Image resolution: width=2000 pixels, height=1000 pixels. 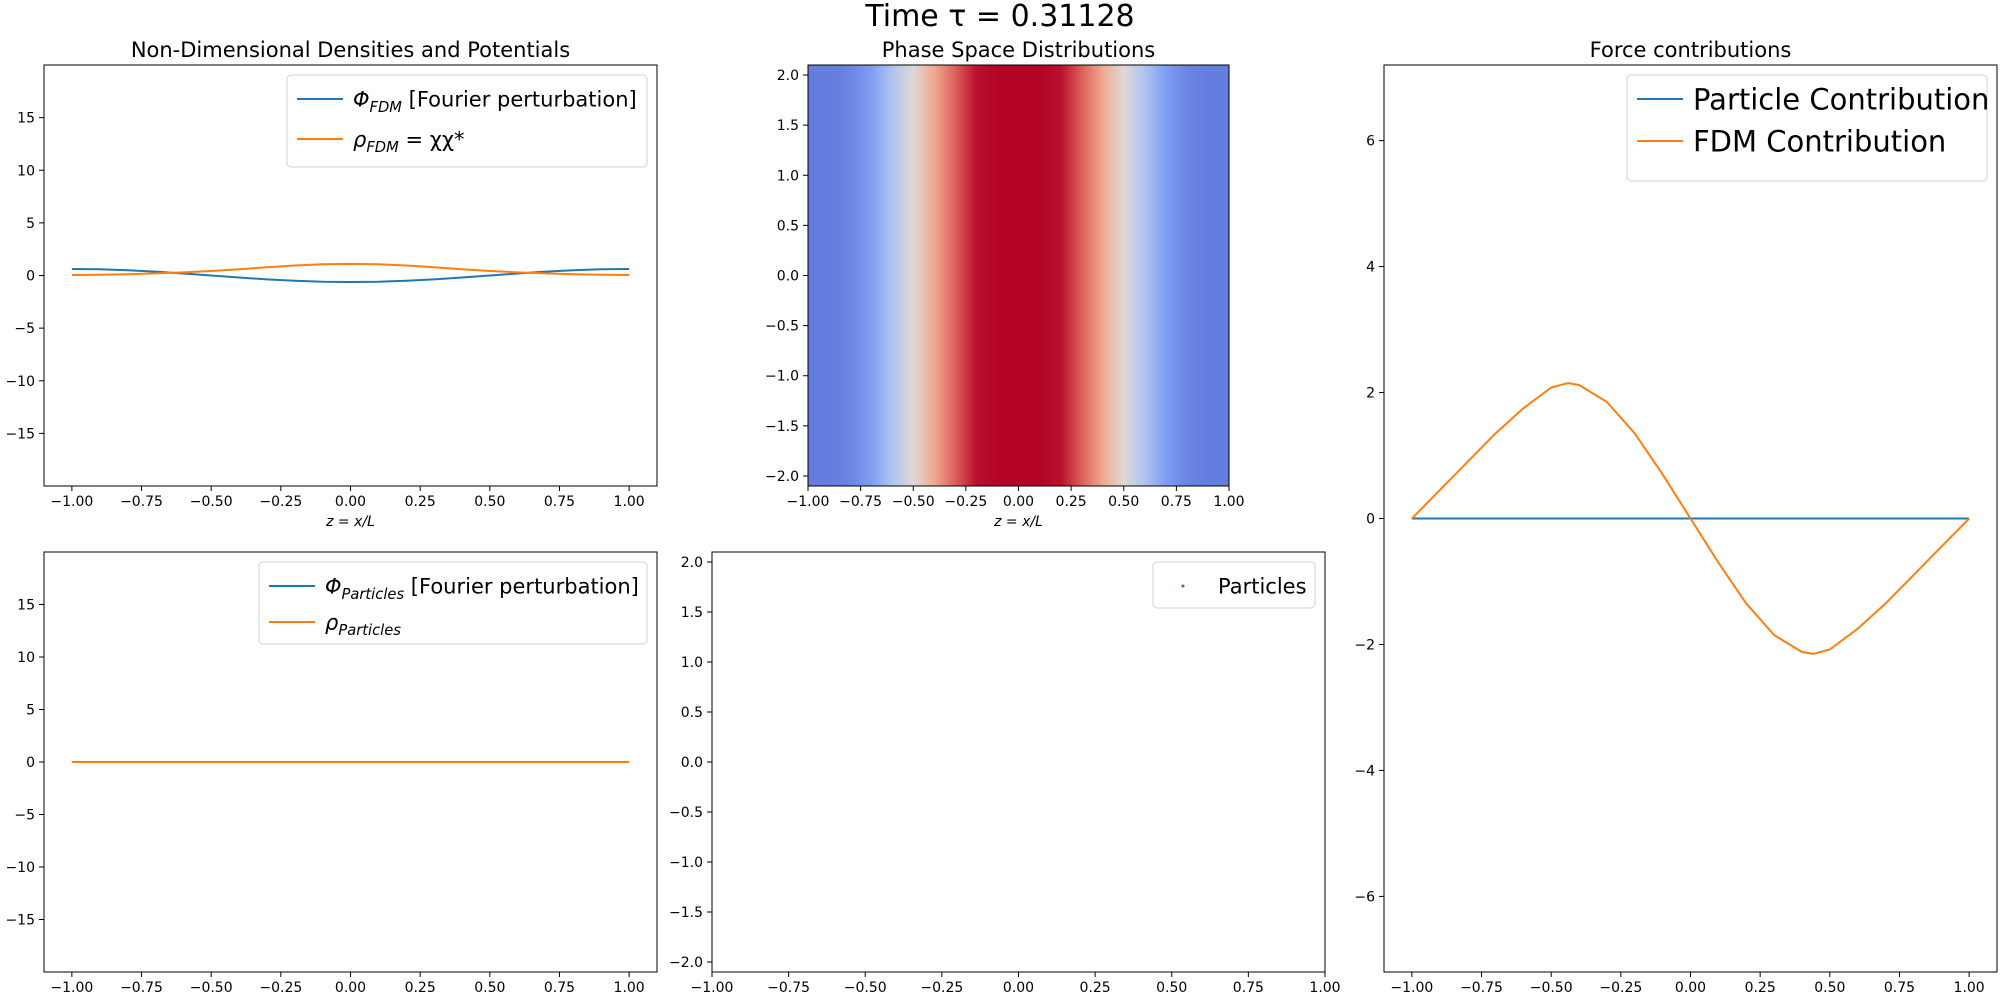 I want to click on legend-label: ΦParticles [Fourier perturbation], so click(x=482, y=589).